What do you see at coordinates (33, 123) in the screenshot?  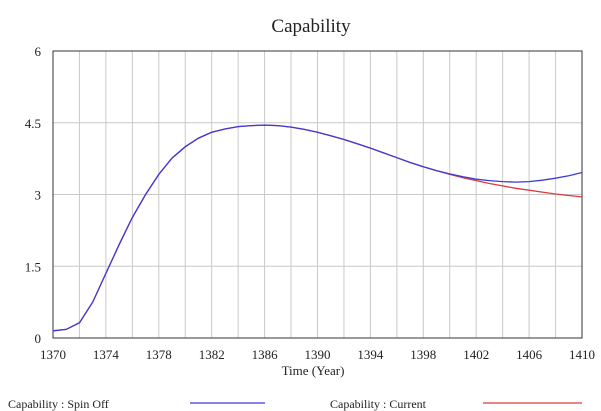 I see `y-tick-label: 4.5` at bounding box center [33, 123].